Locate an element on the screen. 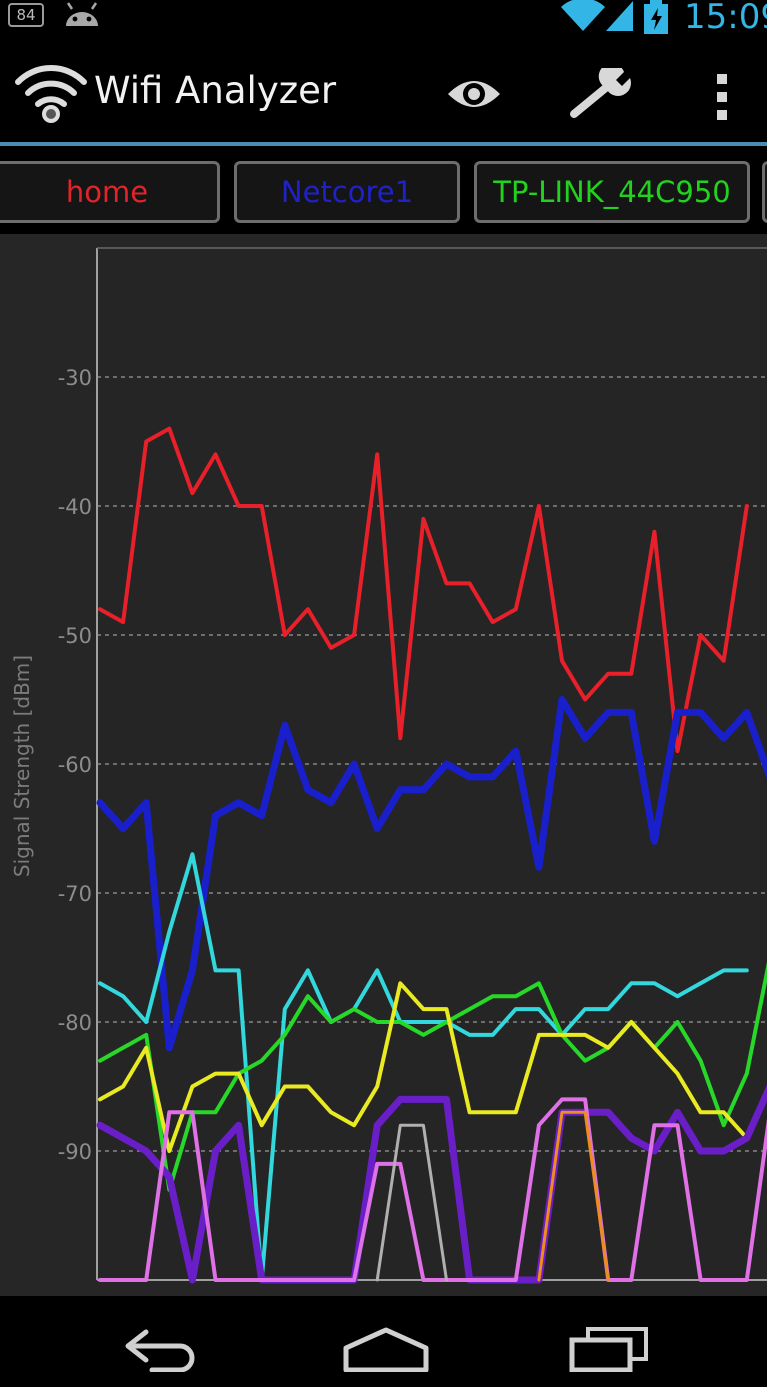 This screenshot has width=767, height=1387. tab-home: home is located at coordinates (110, 192).